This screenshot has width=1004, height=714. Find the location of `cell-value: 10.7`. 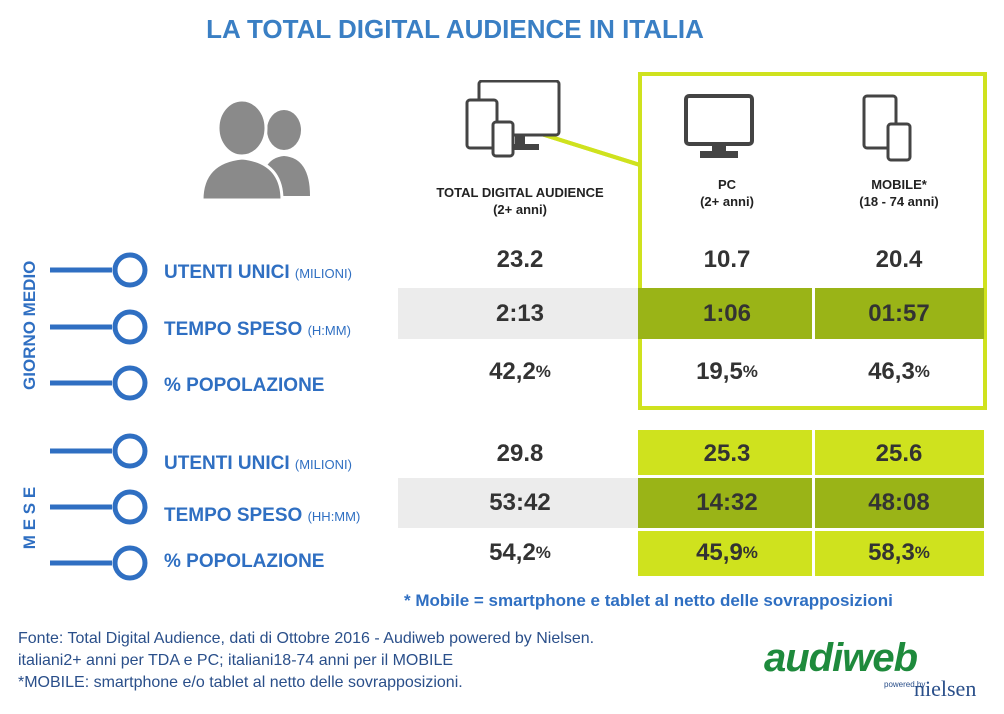

cell-value: 10.7 is located at coordinates (727, 259).